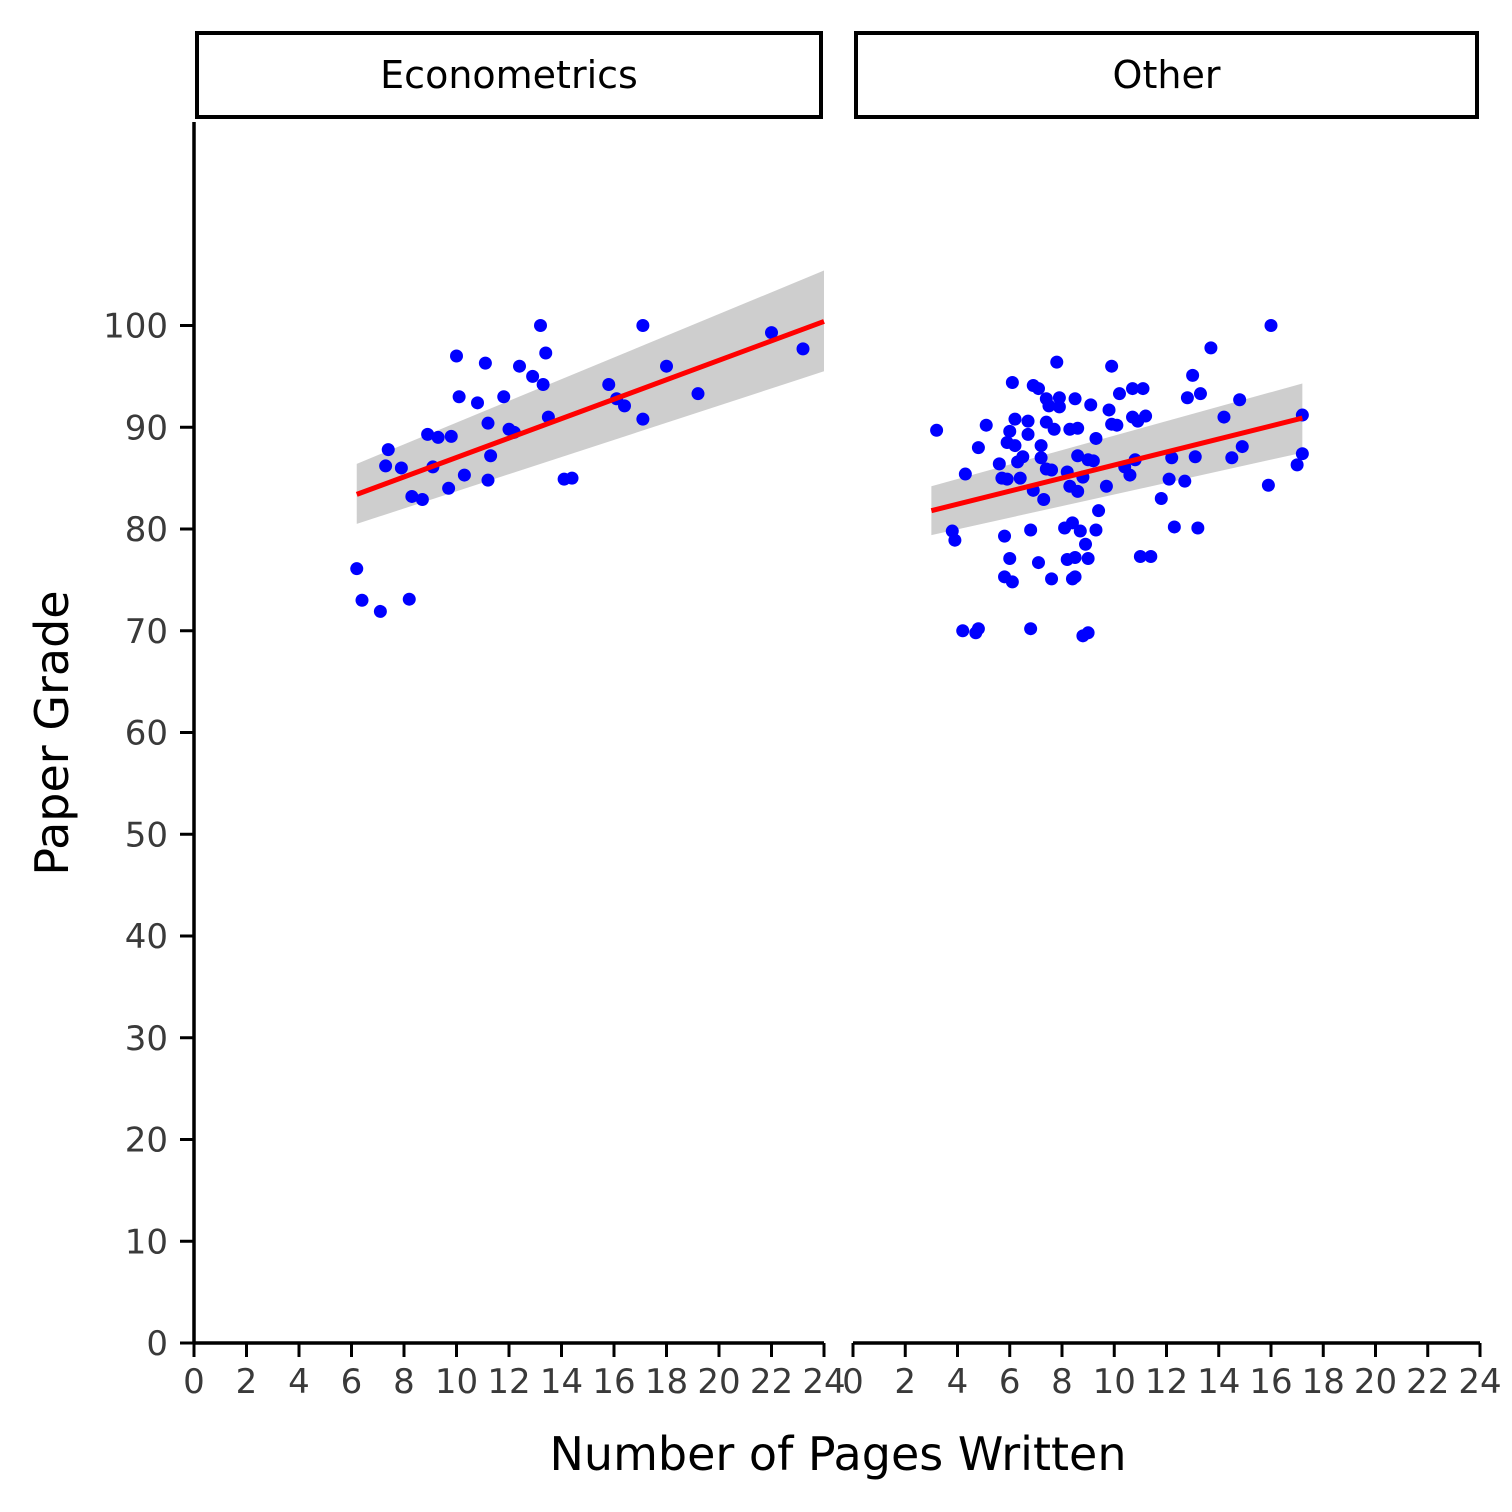 The height and width of the screenshot is (1512, 1512). Describe the element at coordinates (146, 734) in the screenshot. I see `y-tick-label: 60` at that location.